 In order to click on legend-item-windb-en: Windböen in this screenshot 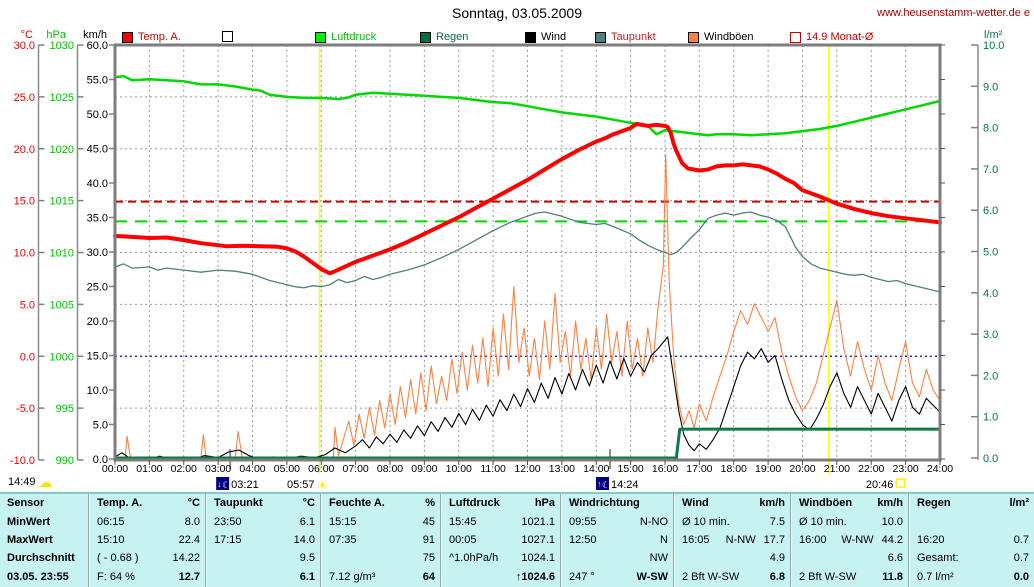, I will do `click(721, 37)`.